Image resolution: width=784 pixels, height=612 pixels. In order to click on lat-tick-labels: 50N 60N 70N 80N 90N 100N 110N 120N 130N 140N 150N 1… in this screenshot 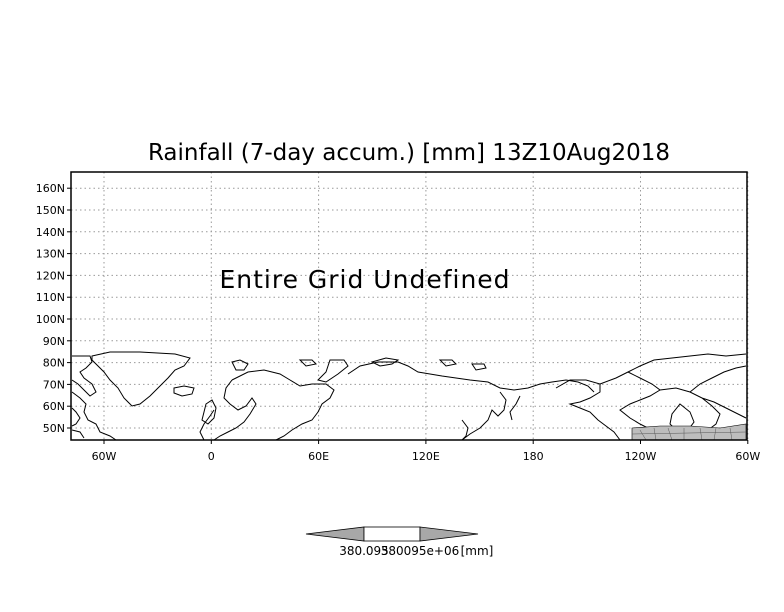, I will do `click(53, 308)`.